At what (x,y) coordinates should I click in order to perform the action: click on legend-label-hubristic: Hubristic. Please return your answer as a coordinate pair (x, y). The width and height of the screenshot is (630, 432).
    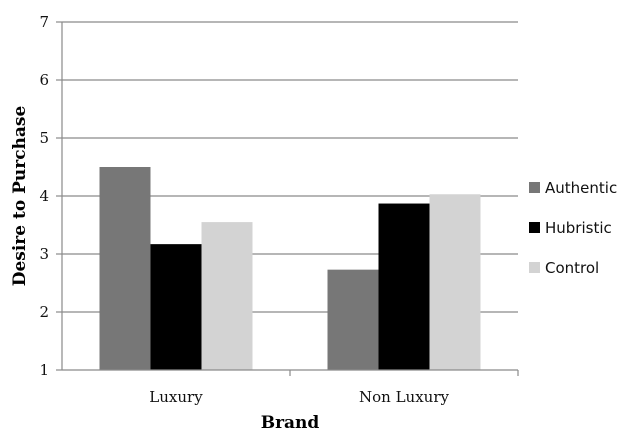
    Looking at the image, I should click on (578, 228).